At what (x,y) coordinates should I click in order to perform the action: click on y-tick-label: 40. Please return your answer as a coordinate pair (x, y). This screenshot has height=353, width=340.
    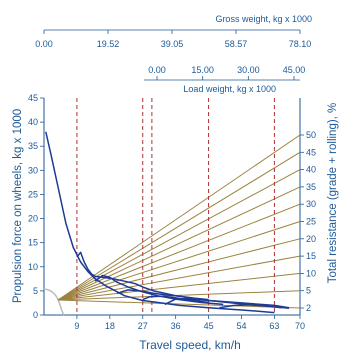
    Looking at the image, I should click on (33, 122).